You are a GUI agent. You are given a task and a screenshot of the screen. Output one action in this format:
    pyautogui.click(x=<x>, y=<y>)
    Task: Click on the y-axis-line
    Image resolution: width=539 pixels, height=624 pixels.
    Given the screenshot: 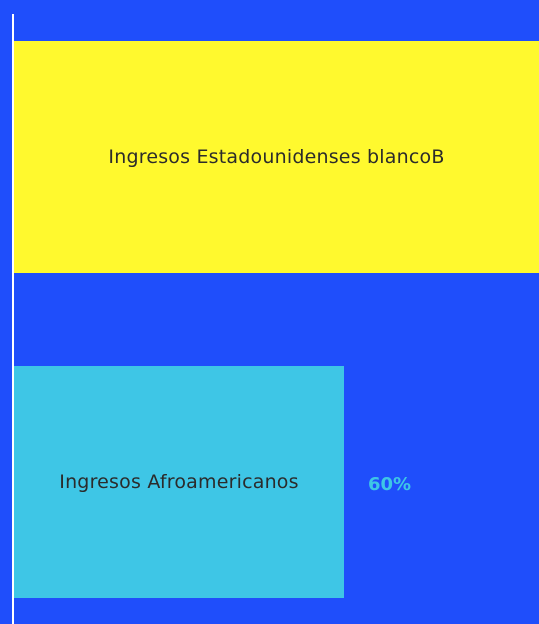 What is the action you would take?
    pyautogui.click(x=13, y=319)
    